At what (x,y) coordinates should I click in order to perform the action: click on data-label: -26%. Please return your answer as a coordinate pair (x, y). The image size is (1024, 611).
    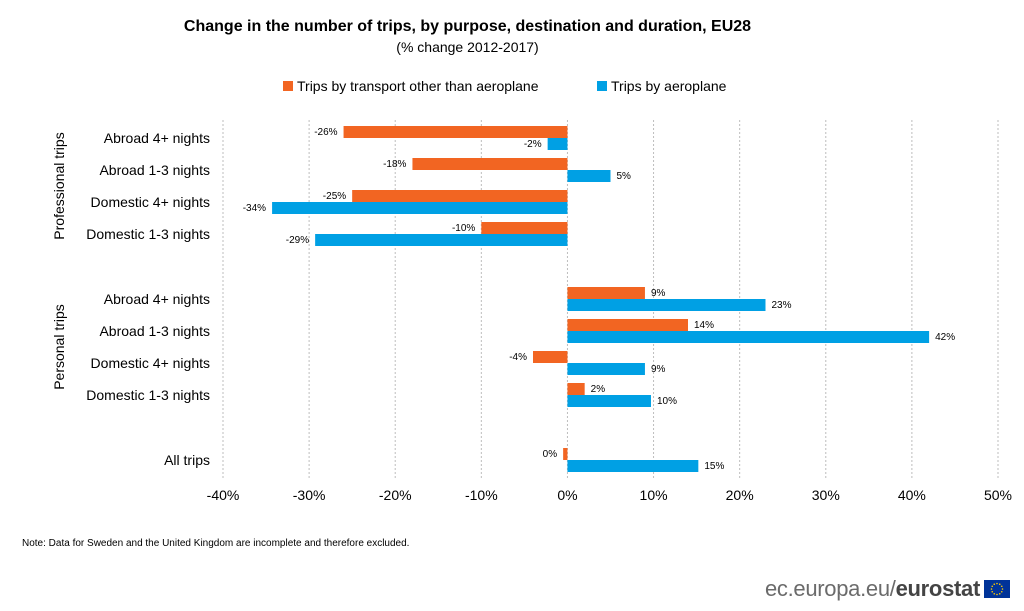
    Looking at the image, I should click on (325, 132).